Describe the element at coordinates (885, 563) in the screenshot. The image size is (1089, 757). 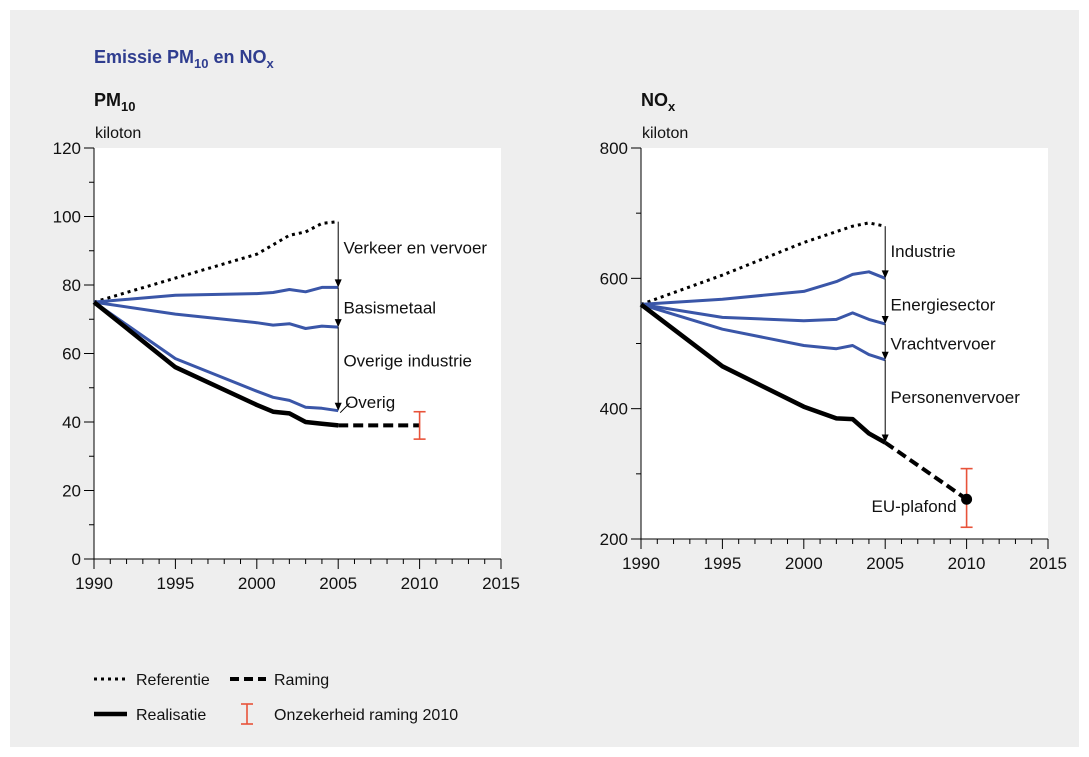
I see `nox-x-tick-label: 2005` at that location.